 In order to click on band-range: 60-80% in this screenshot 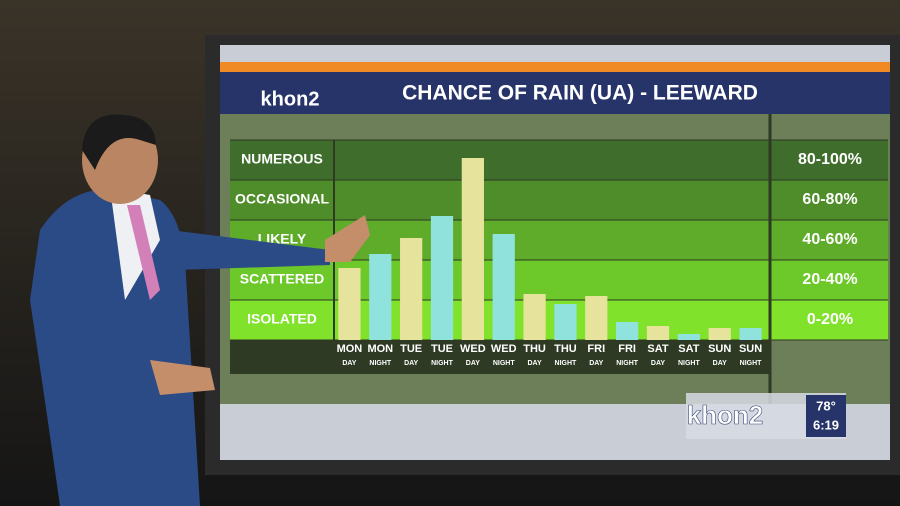, I will do `click(829, 199)`.